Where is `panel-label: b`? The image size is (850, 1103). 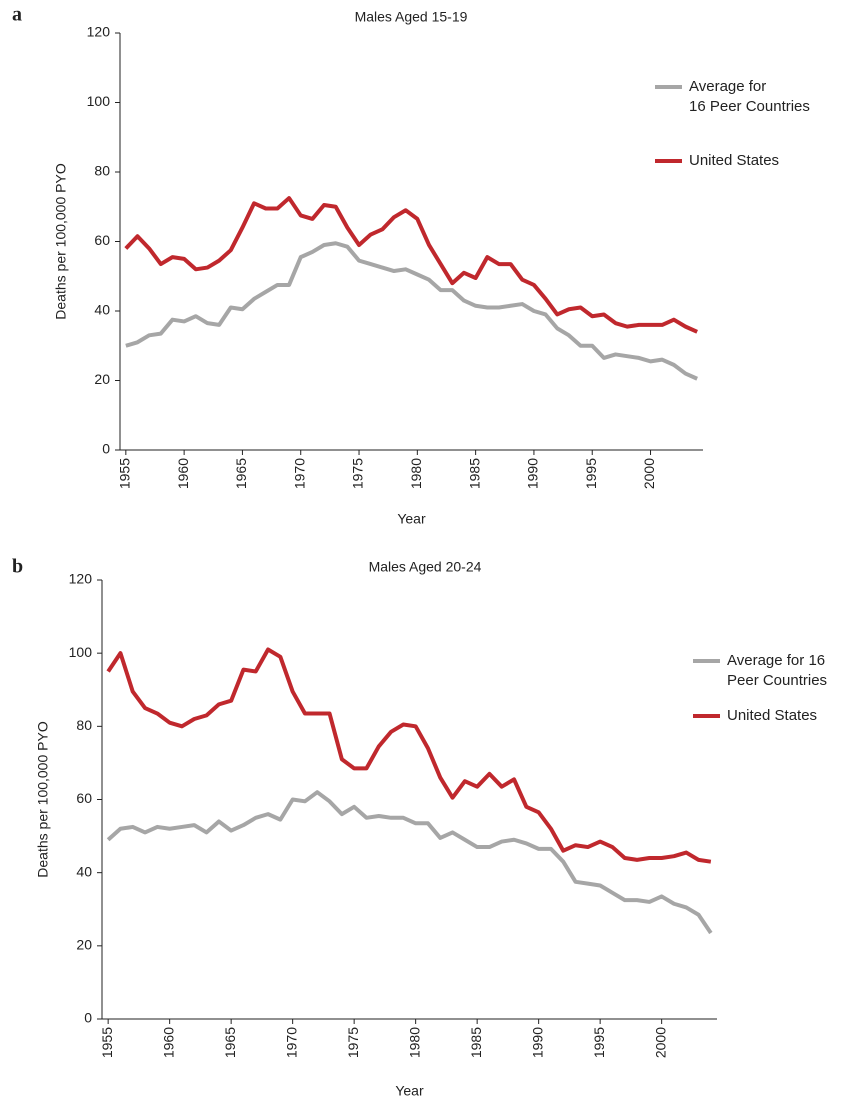
panel-label: b is located at coordinates (17, 567).